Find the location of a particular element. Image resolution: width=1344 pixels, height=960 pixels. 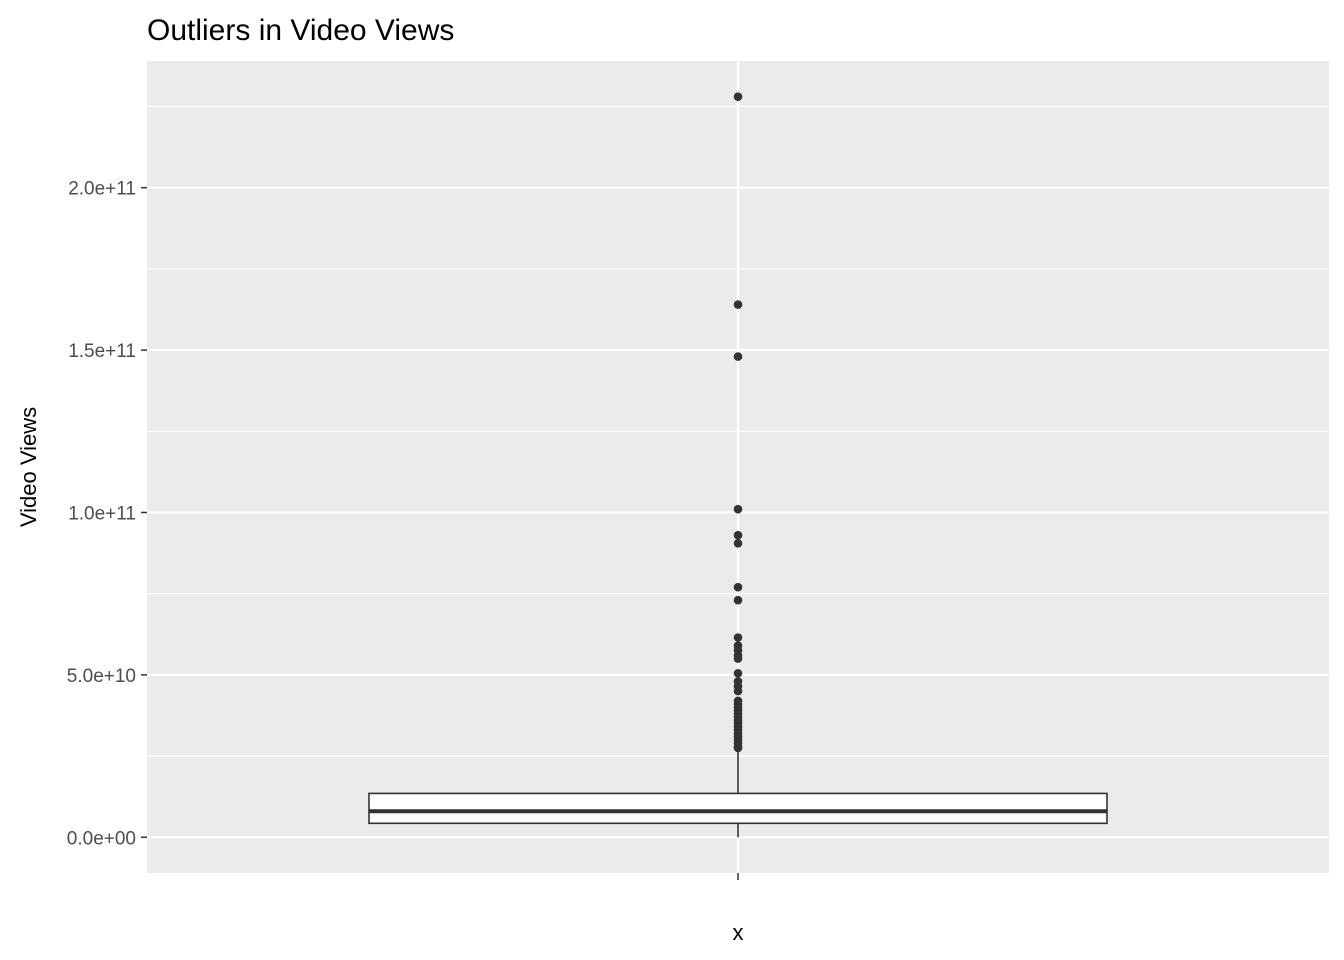

y-axis: 0.0e+00 5.0e+10 1.0e+11 1.5e+11 2.0e+11 is located at coordinates (107, 514).